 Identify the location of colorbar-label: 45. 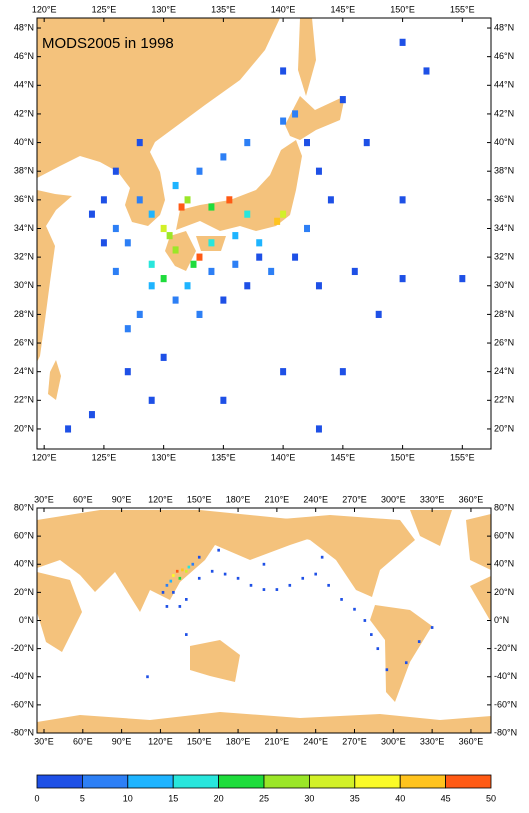
(446, 798).